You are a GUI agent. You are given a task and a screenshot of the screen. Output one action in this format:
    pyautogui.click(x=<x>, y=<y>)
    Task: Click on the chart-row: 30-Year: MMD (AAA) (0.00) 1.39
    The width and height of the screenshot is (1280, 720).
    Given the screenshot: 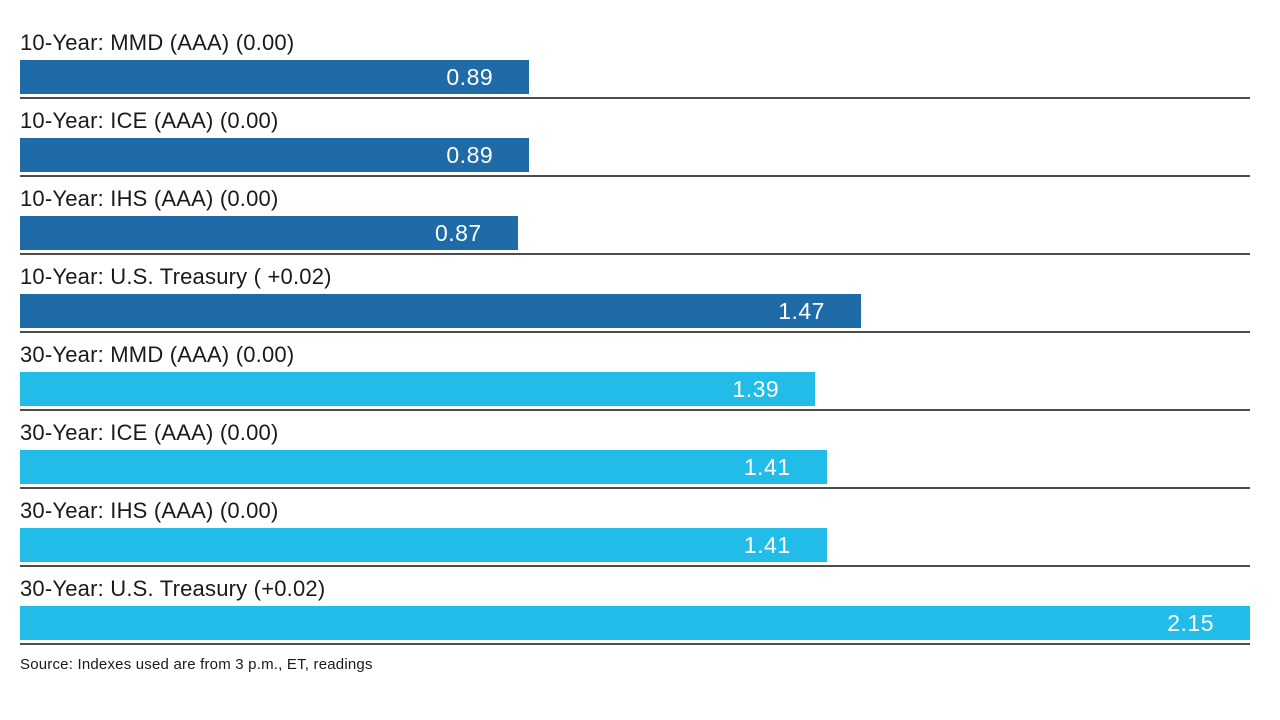 What is the action you would take?
    pyautogui.click(x=635, y=376)
    